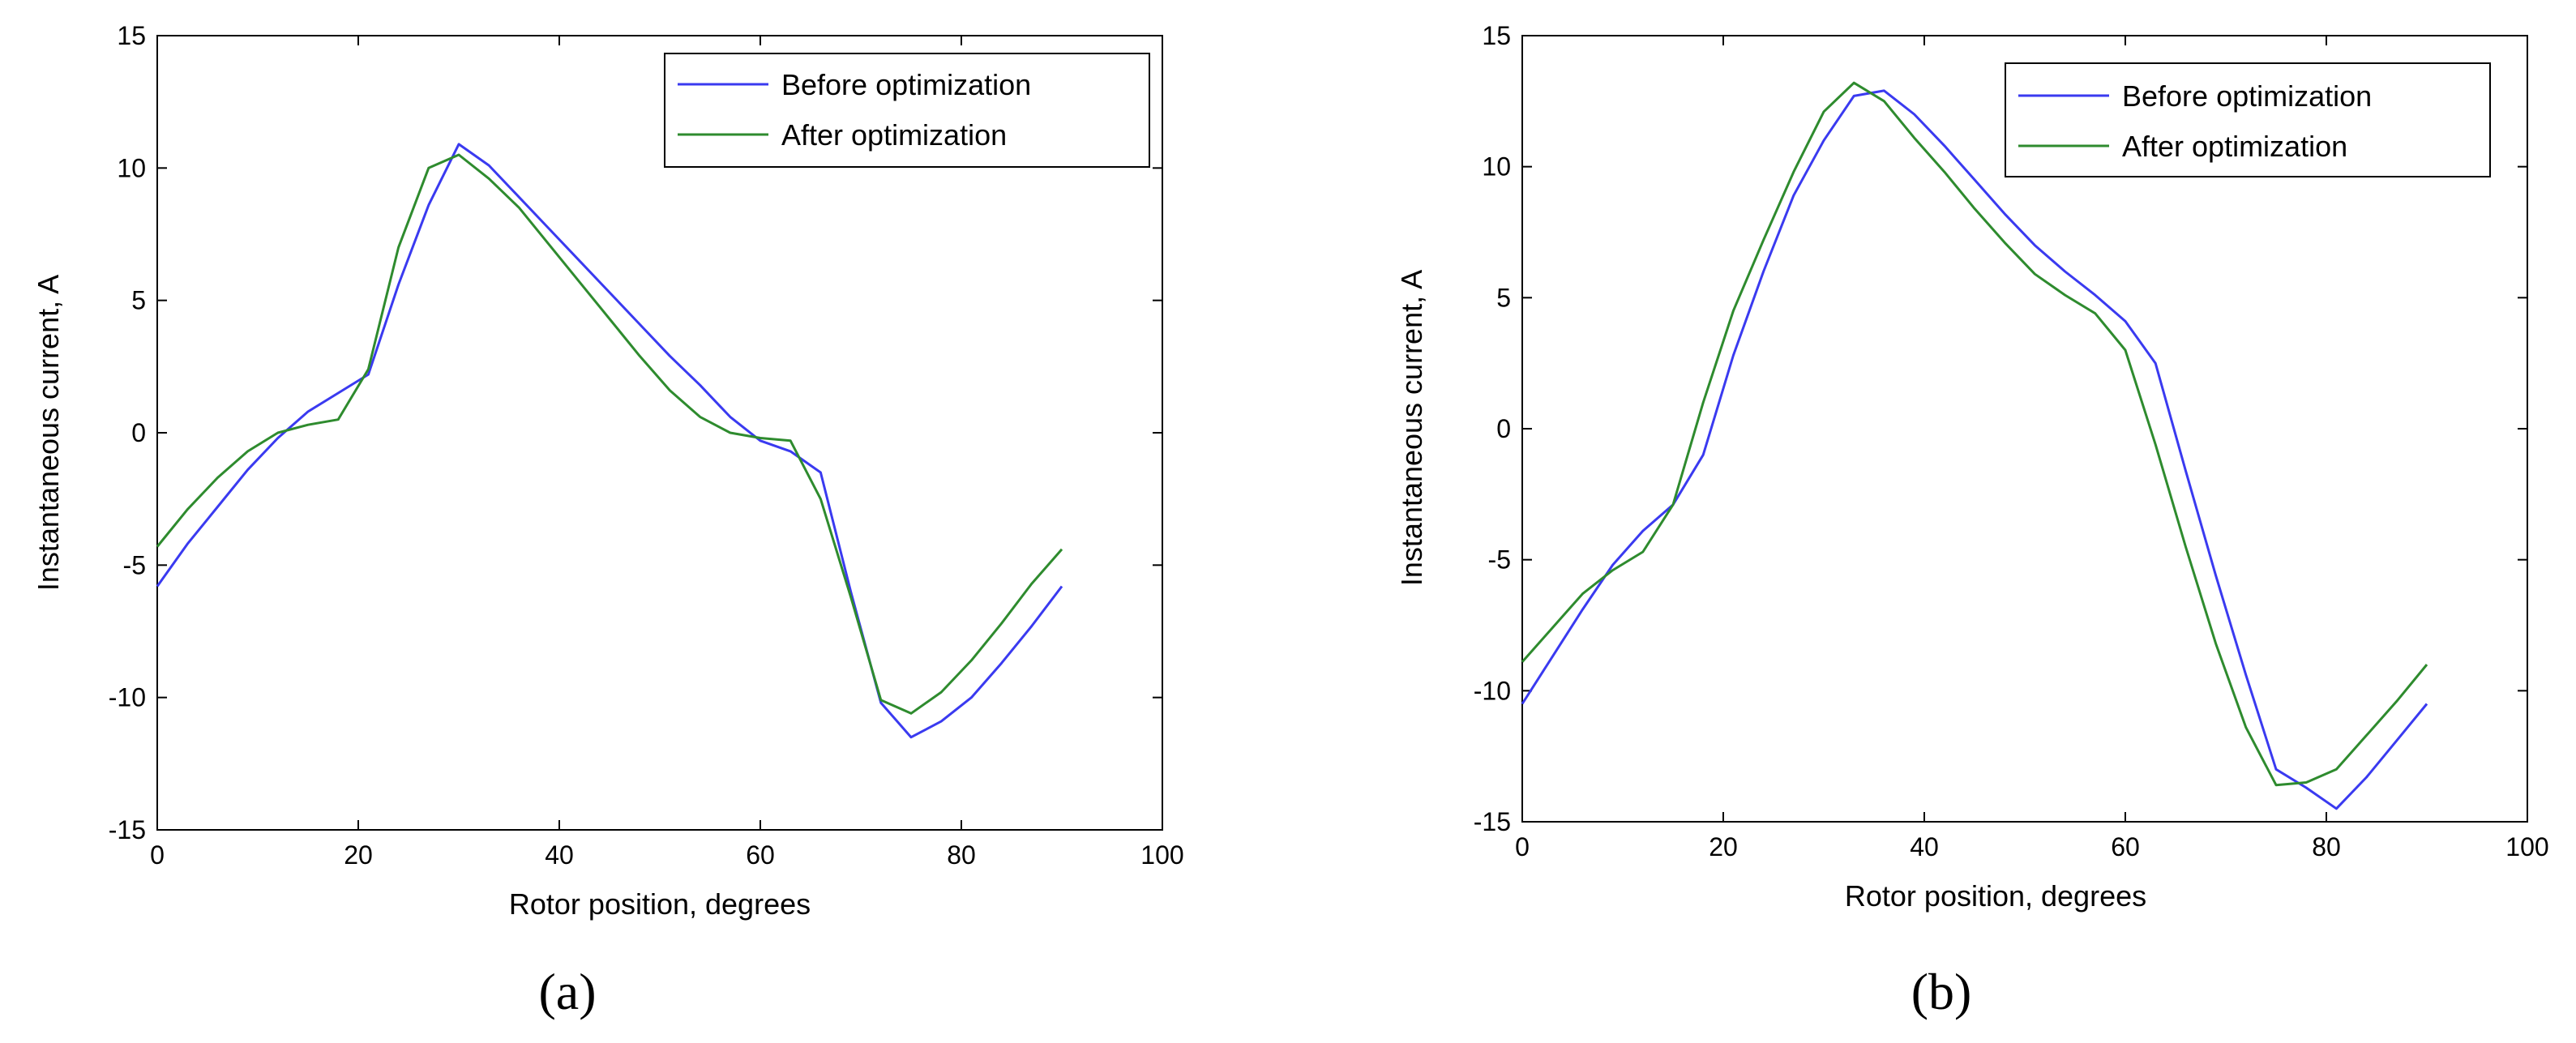 The width and height of the screenshot is (2576, 1043). Describe the element at coordinates (660, 904) in the screenshot. I see `chart-a-x-axis-label: Rotor position, degrees` at that location.